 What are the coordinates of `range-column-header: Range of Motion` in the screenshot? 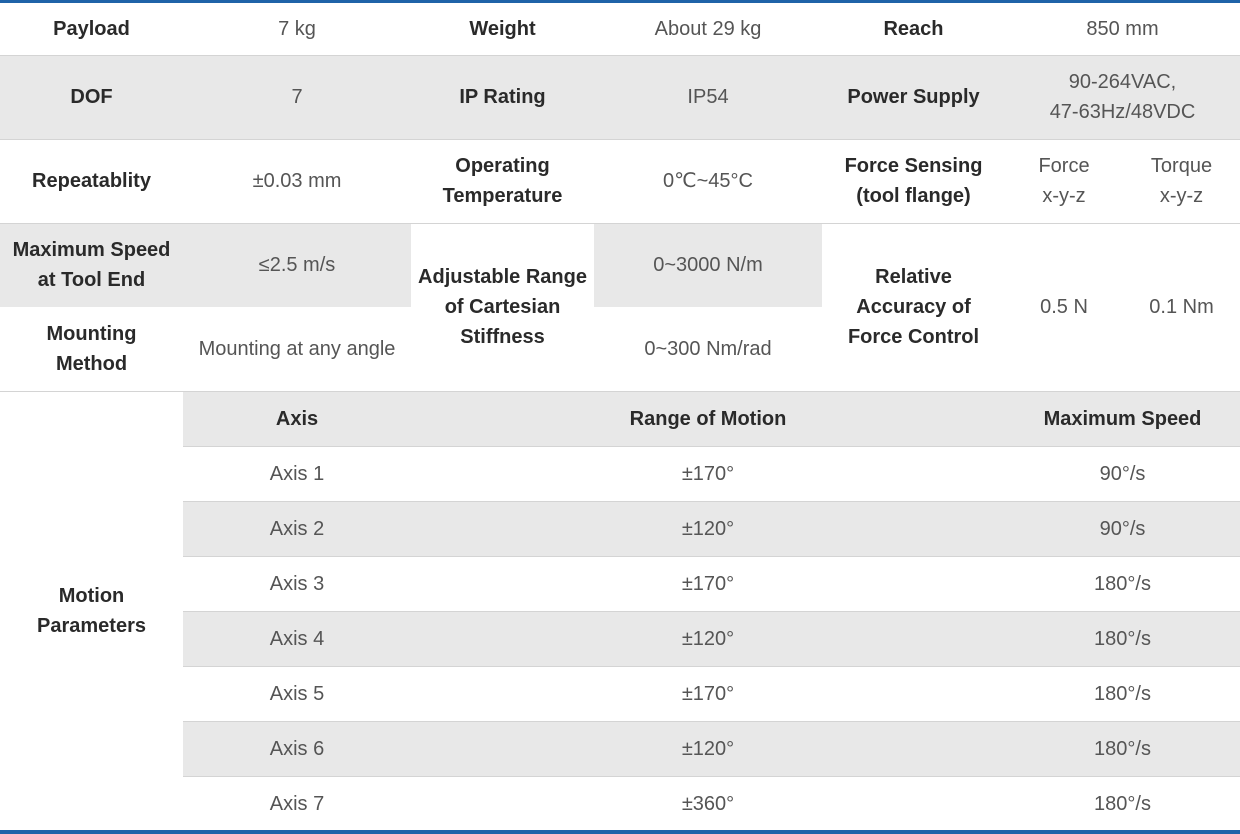 It's located at (708, 418).